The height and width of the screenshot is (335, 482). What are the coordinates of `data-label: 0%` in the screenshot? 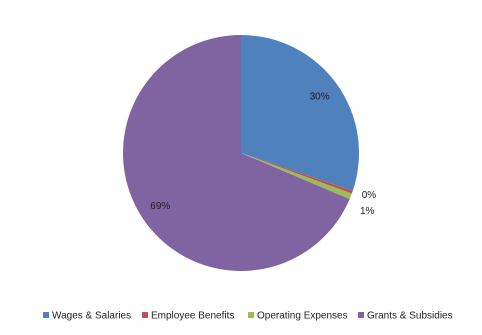 It's located at (369, 195).